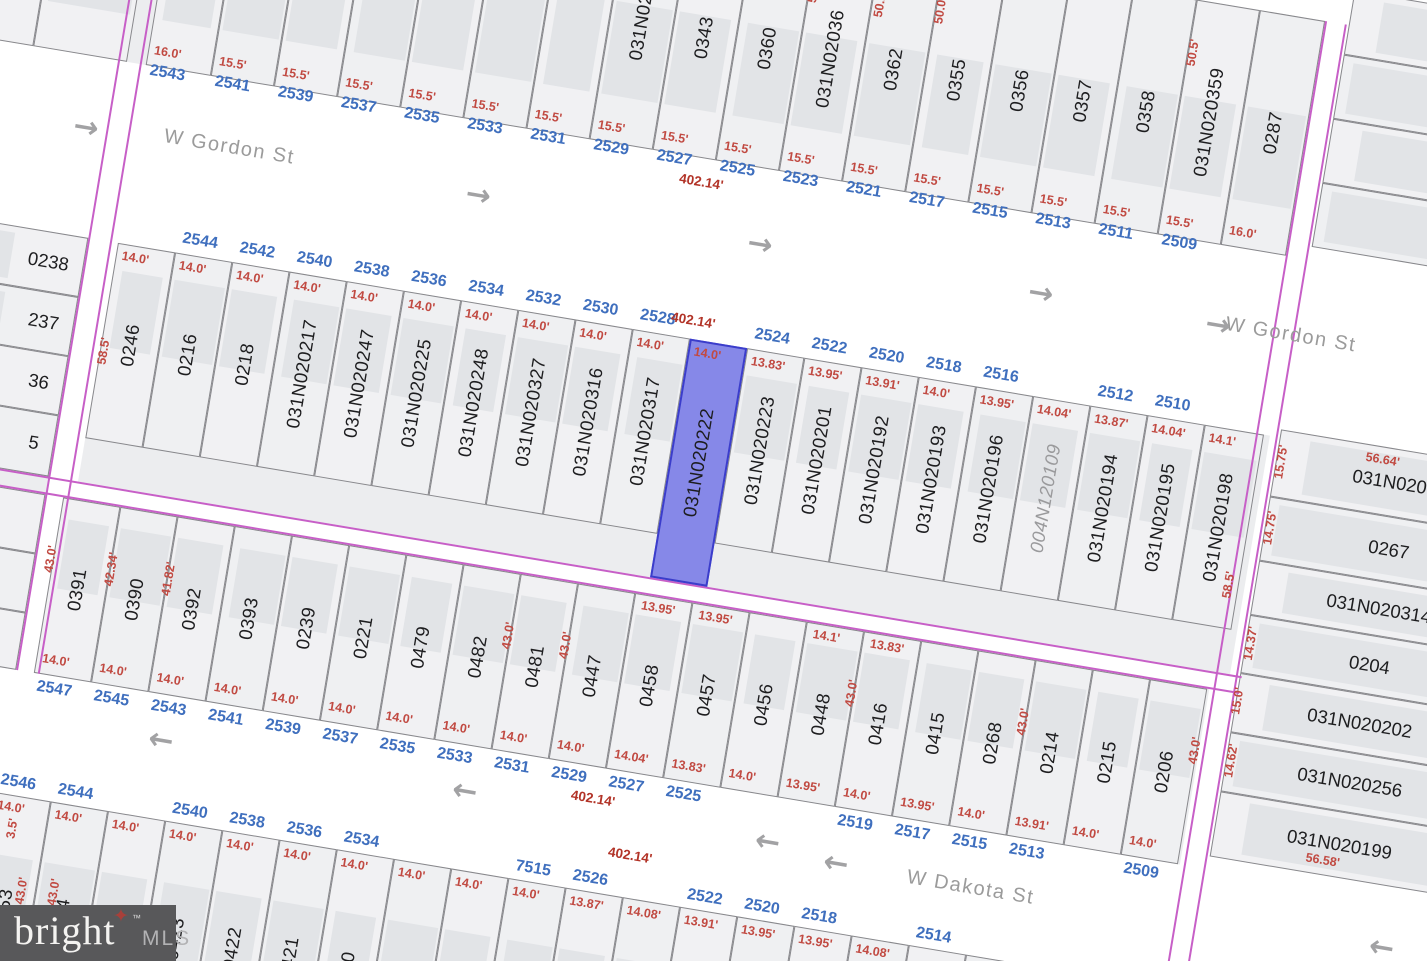 The image size is (1427, 961). What do you see at coordinates (340, 737) in the screenshot?
I see `parcel-address: 2537` at bounding box center [340, 737].